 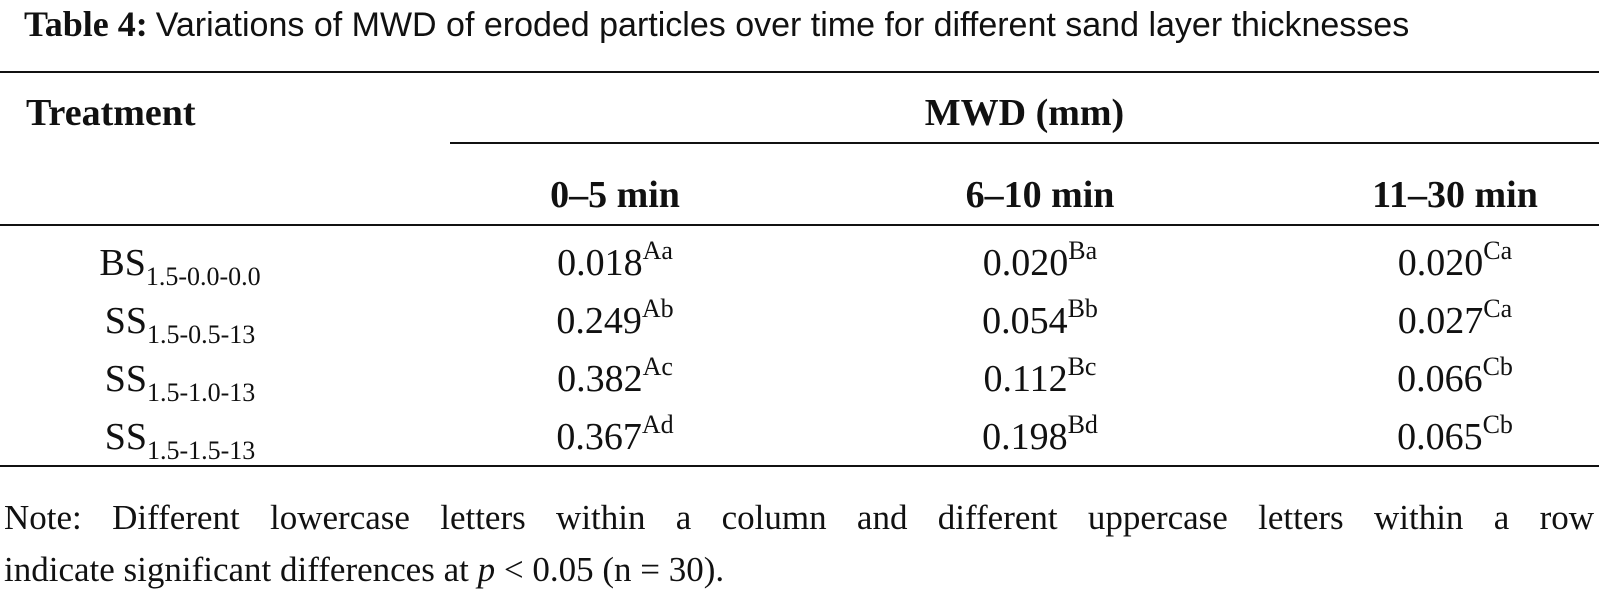 I want to click on table-bottom-rule, so click(x=799, y=466).